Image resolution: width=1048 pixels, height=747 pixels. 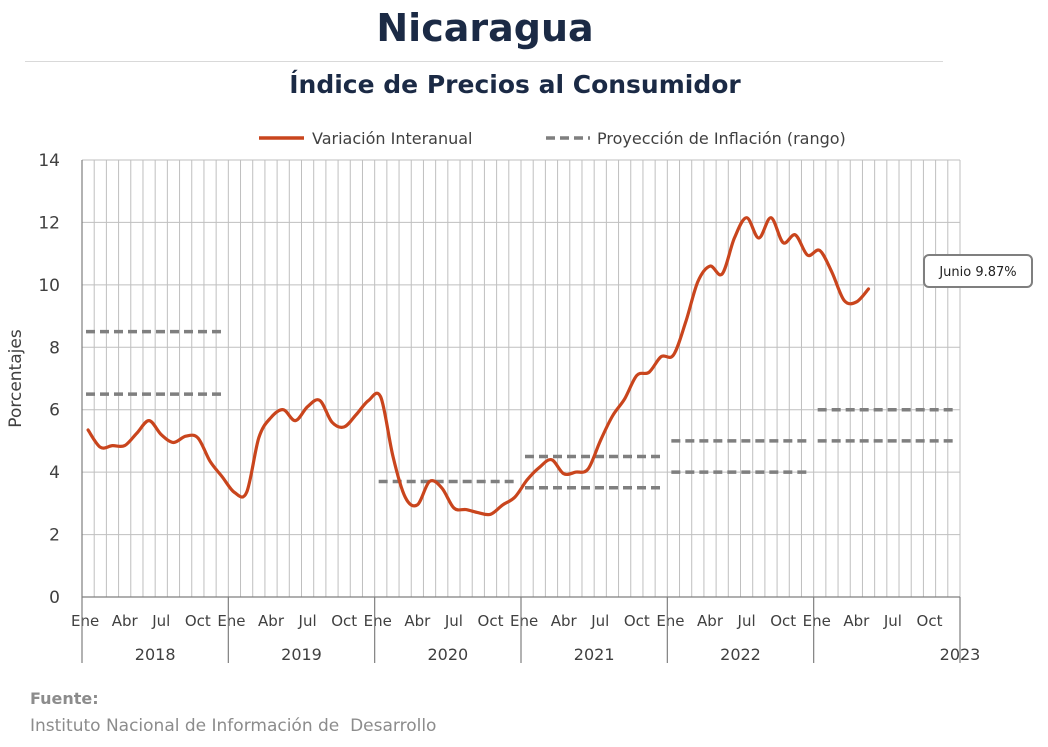 I want to click on title-divider, so click(x=484, y=61).